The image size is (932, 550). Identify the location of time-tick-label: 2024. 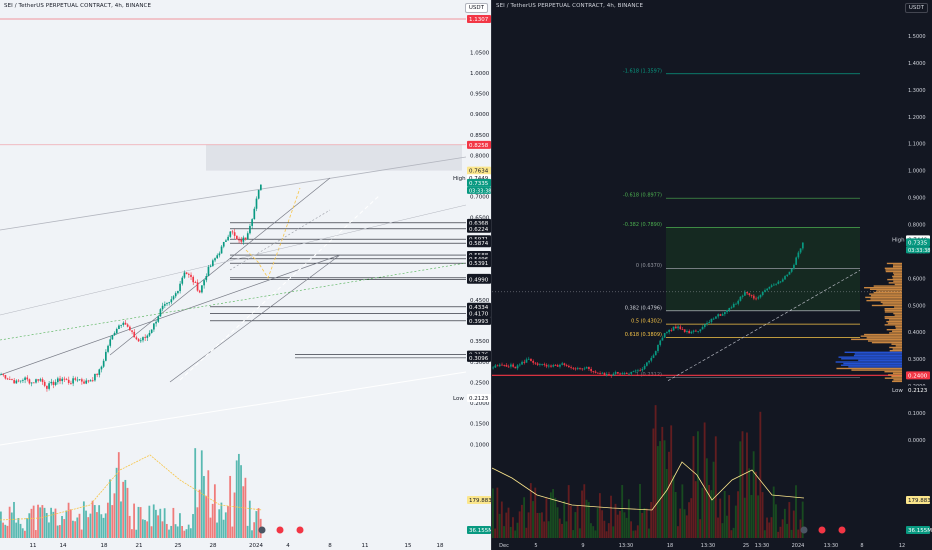
(256, 546).